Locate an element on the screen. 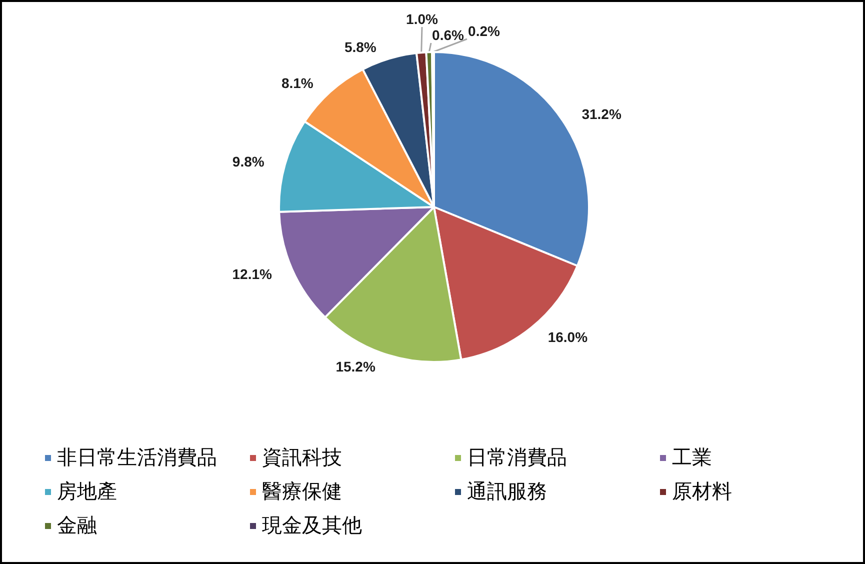 The height and width of the screenshot is (564, 865). legend-label: 金融 is located at coordinates (77, 526).